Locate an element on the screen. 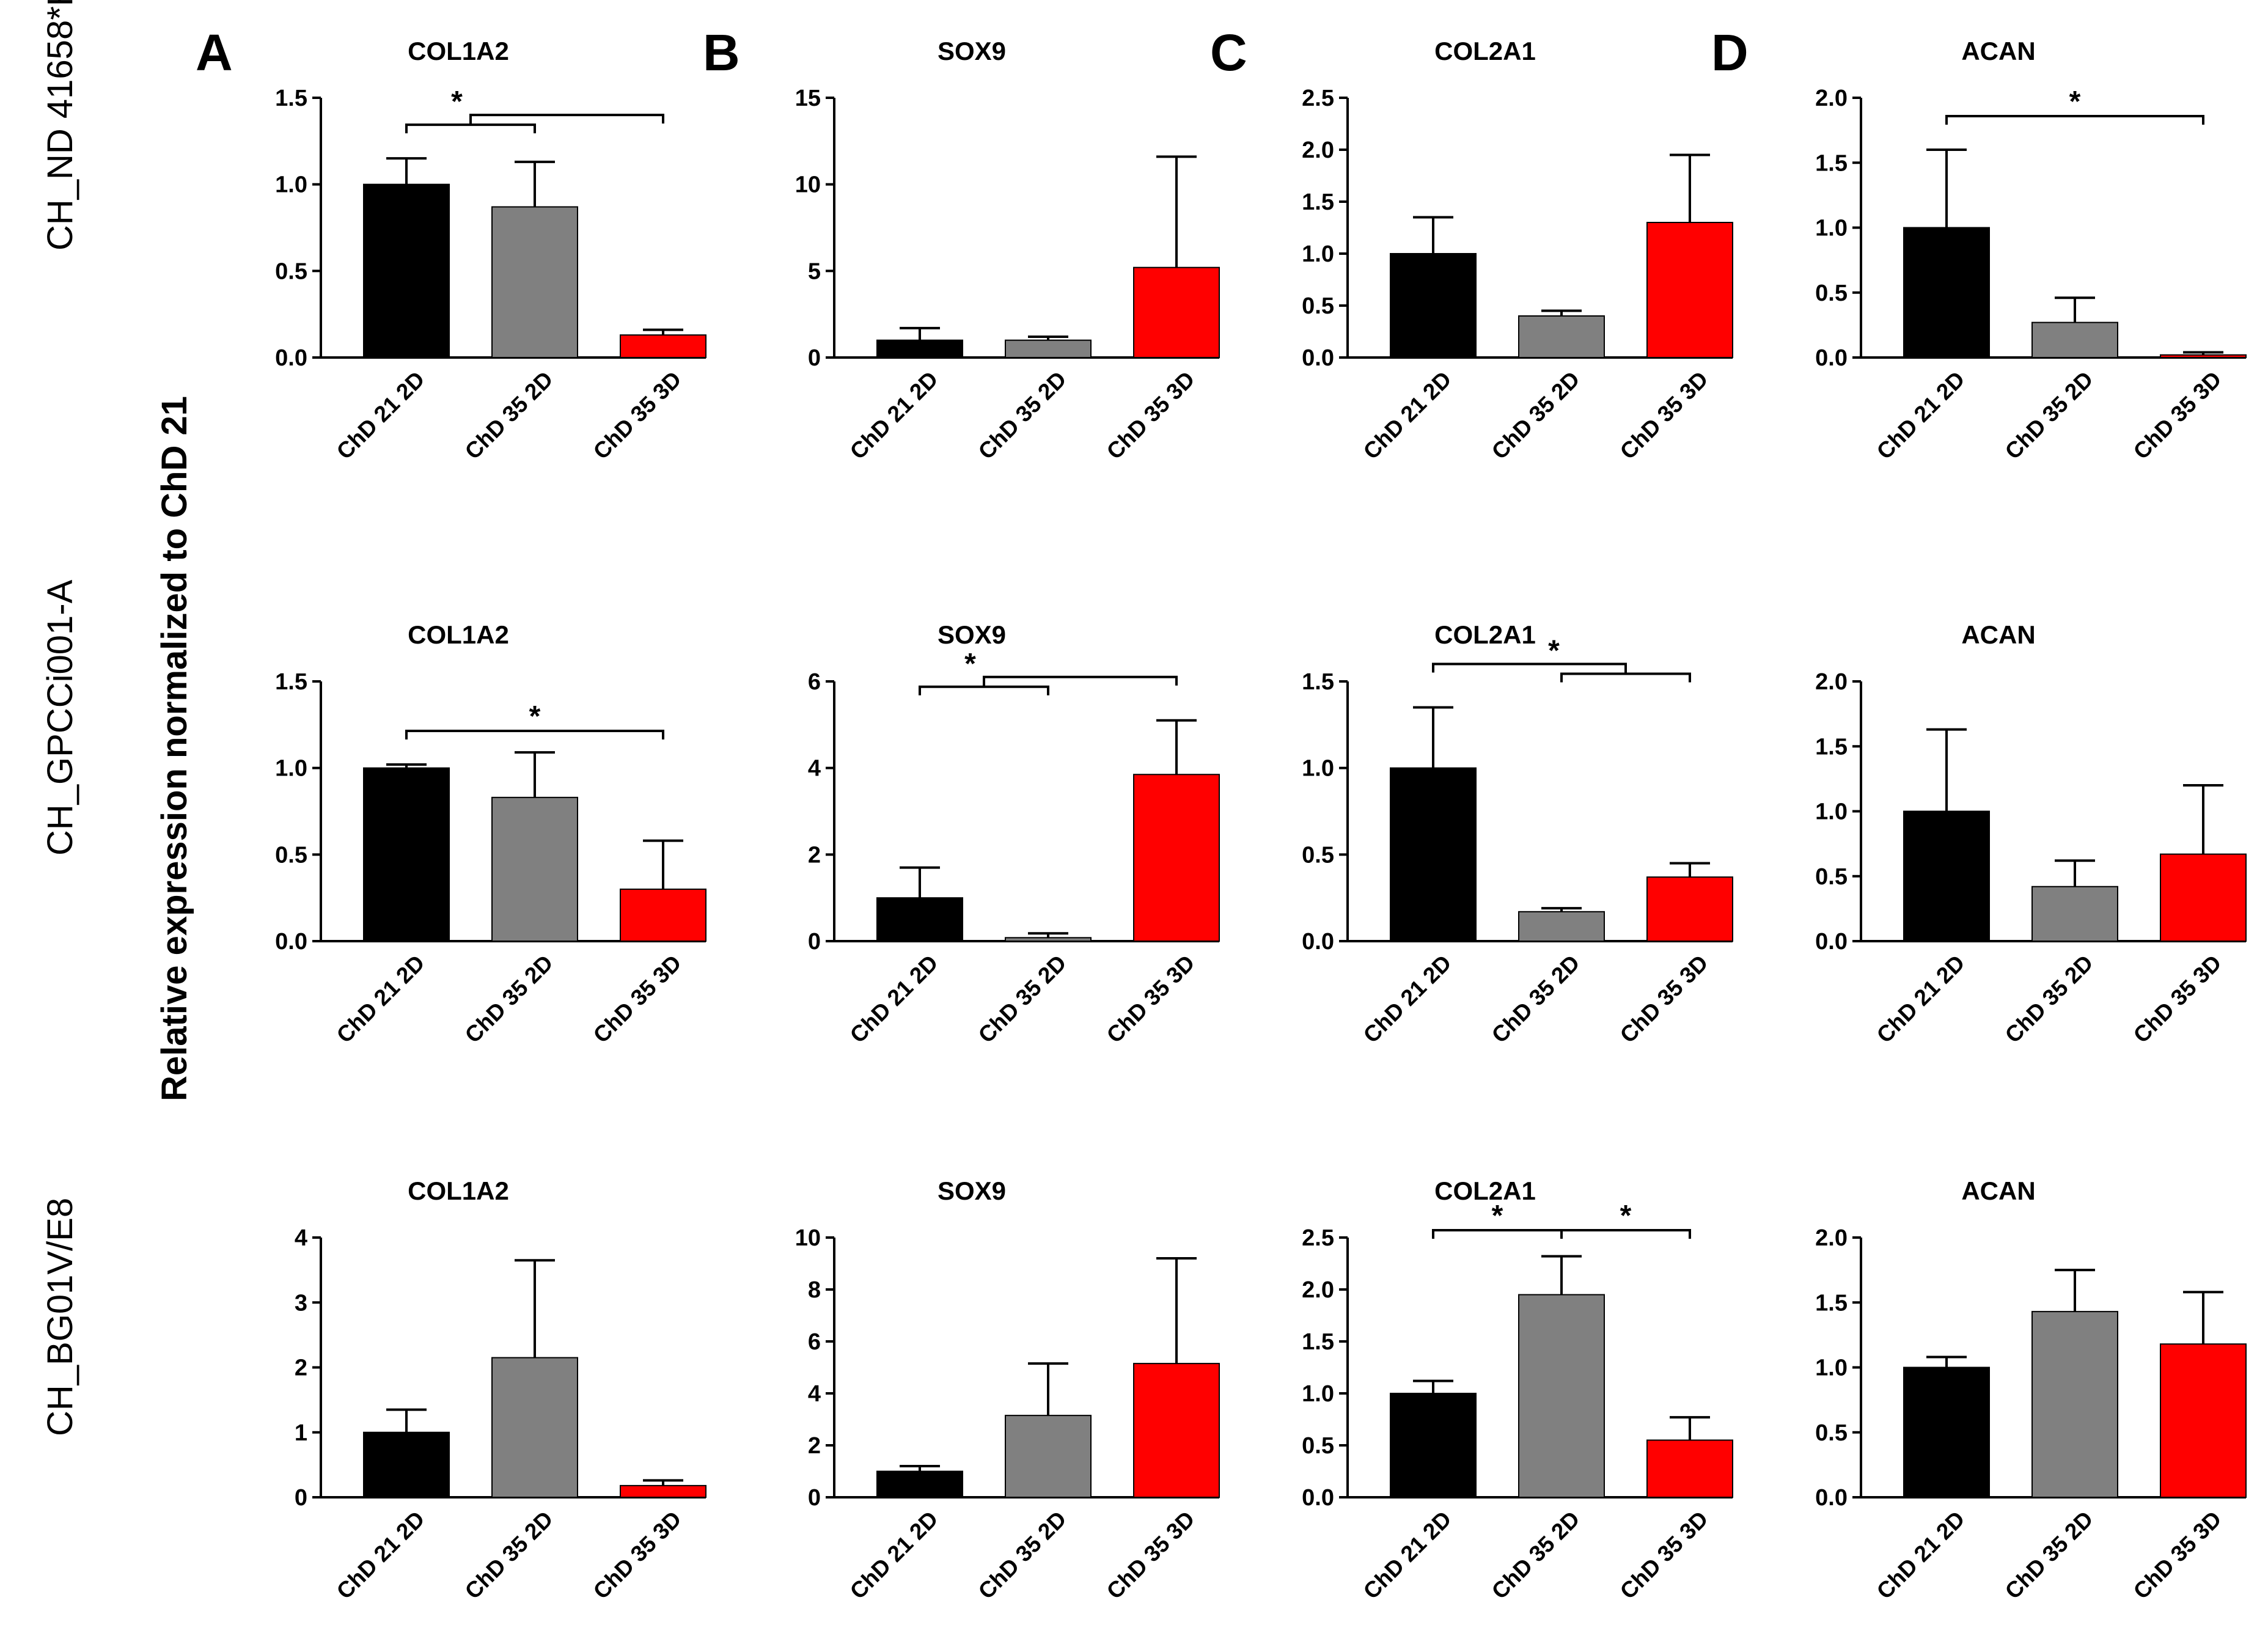  row-label-2: CH_GPCCi001-A is located at coordinates (60, 717).